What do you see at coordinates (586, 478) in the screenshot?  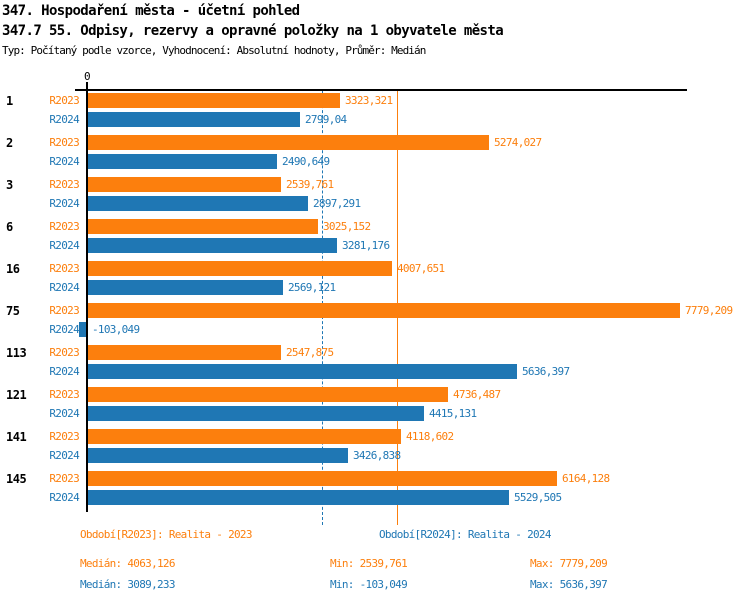 I see `bar-value-label: 6164,128` at bounding box center [586, 478].